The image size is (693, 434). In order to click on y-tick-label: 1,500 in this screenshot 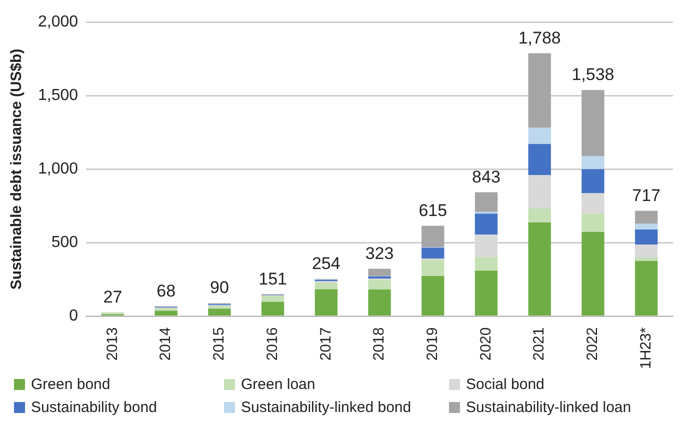, I will do `click(58, 95)`.